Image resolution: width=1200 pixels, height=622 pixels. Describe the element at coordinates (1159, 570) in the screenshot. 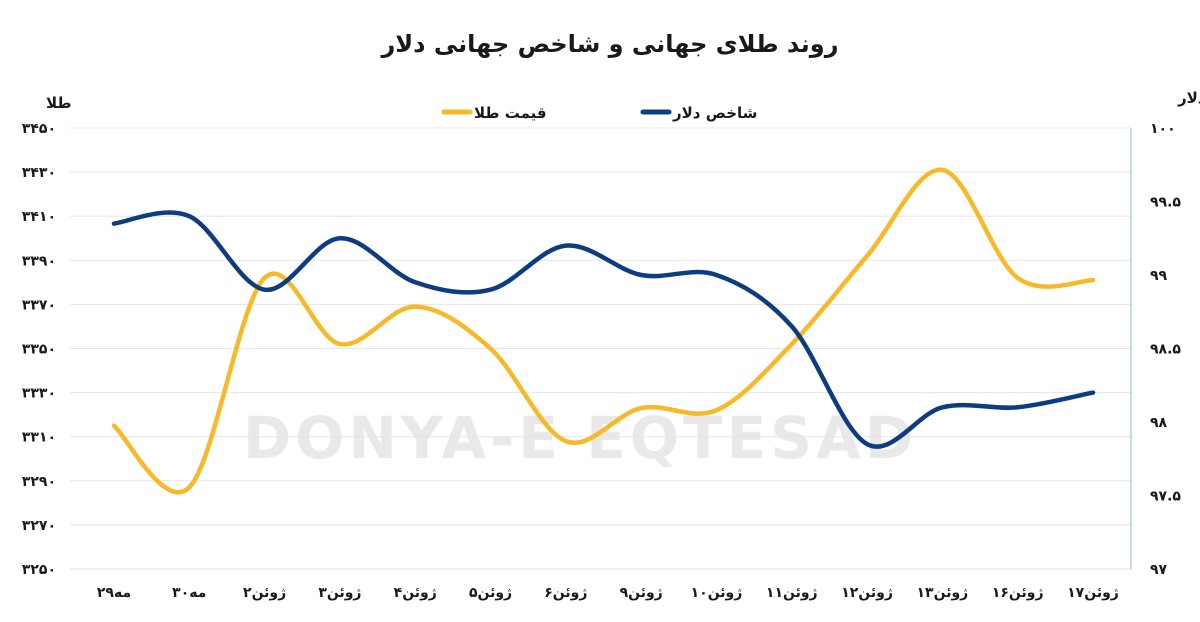

I see `right-tick-label: ۹۷` at that location.